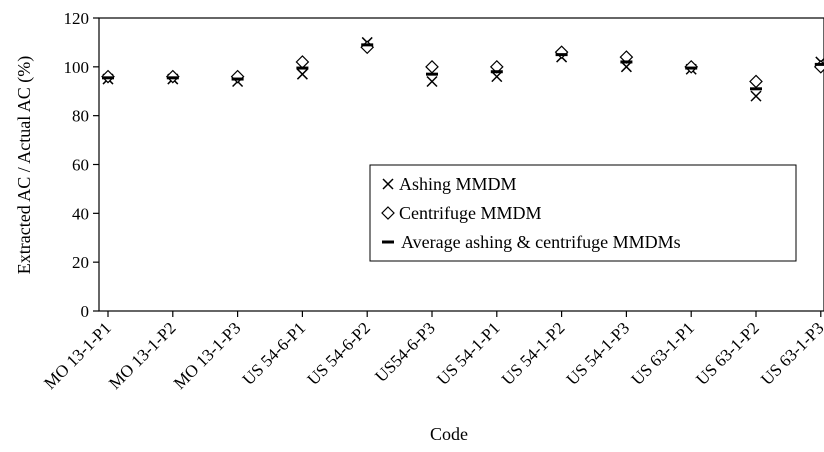 Image resolution: width=824 pixels, height=452 pixels. What do you see at coordinates (24, 165) in the screenshot?
I see `y-axis-title: Extracted AC / Actual AC (%)` at bounding box center [24, 165].